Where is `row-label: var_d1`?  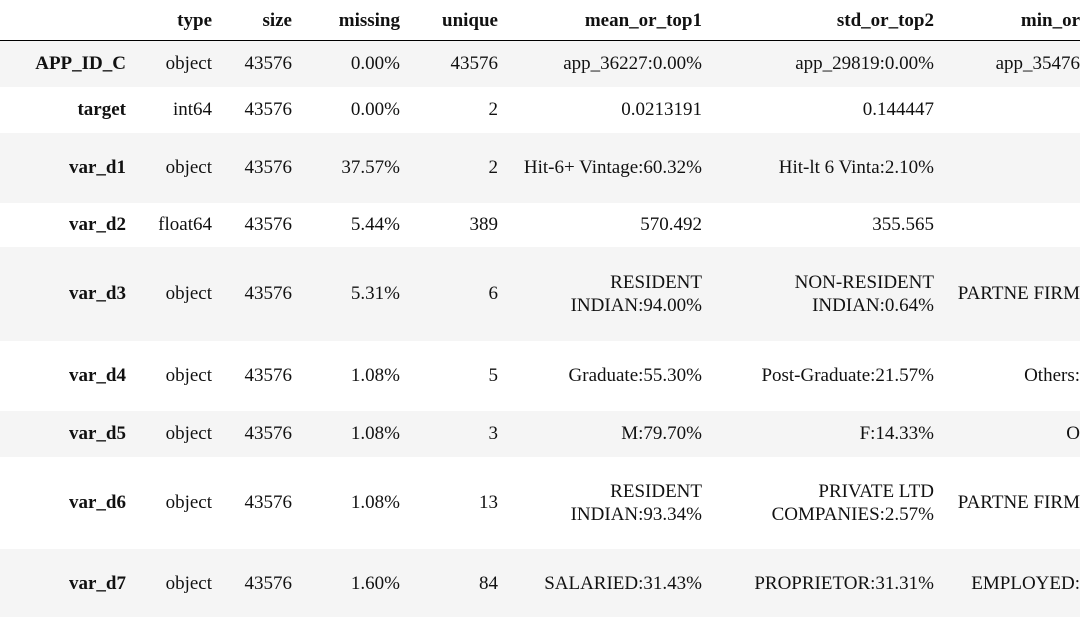
row-label: var_d1 is located at coordinates (97, 167).